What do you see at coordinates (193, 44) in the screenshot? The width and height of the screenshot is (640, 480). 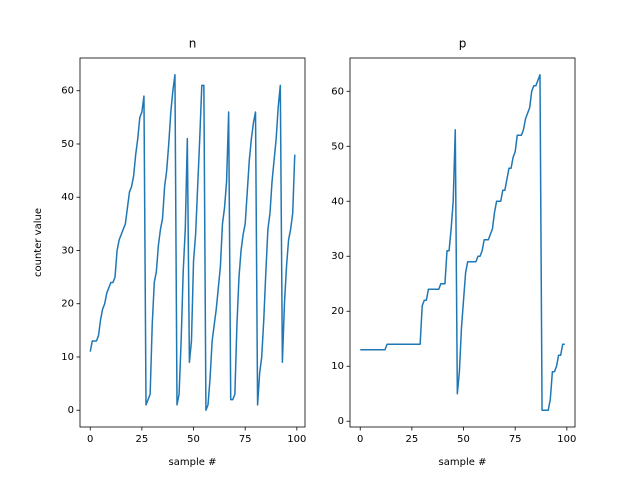 I see `axes-title: n` at bounding box center [193, 44].